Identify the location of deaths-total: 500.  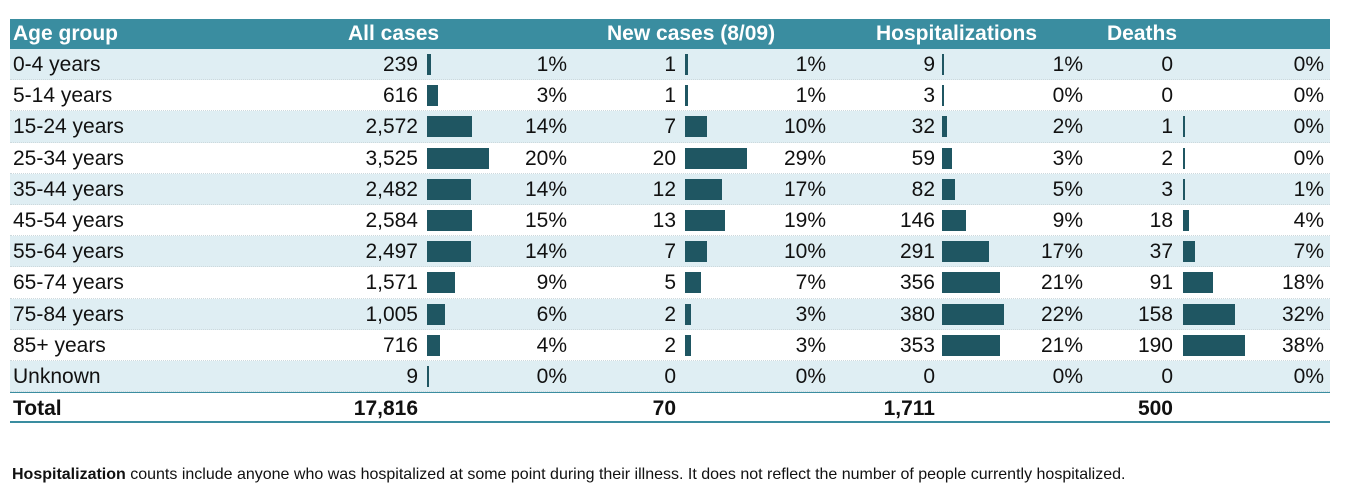
(1155, 409).